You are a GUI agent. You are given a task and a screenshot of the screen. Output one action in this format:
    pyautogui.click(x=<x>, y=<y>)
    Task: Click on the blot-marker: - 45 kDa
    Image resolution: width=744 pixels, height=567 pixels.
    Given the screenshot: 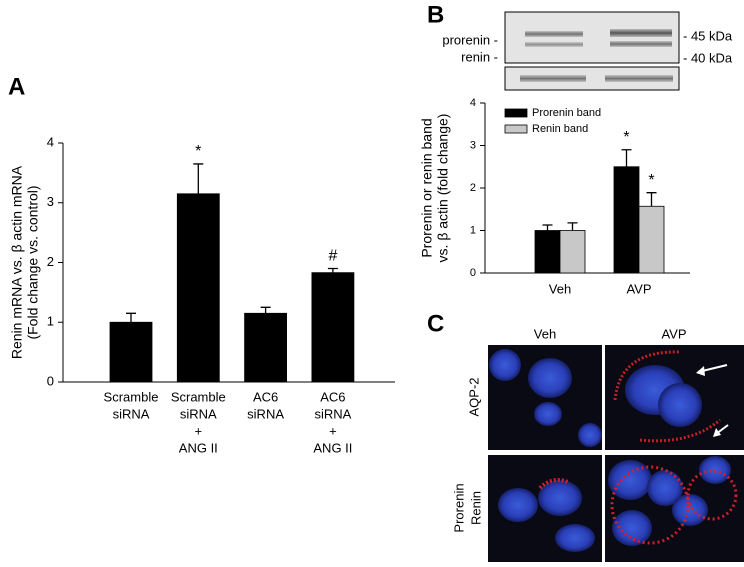 What is the action you would take?
    pyautogui.click(x=708, y=35)
    